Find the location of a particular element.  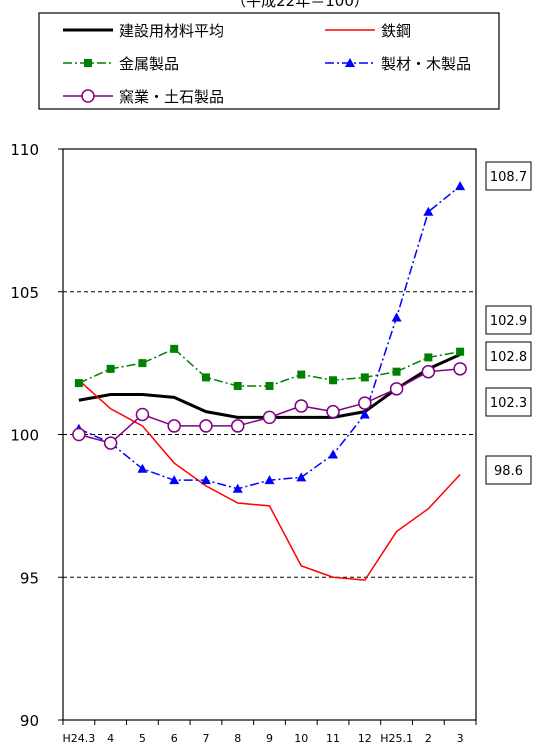

x-tick-label-2: 2 is located at coordinates (428, 738).